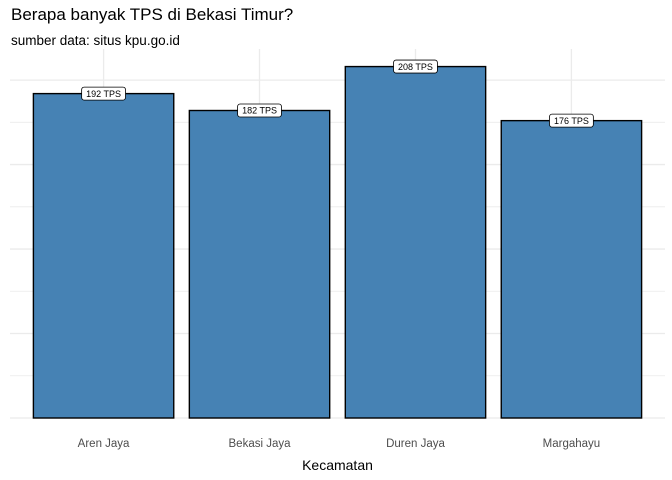  Describe the element at coordinates (95, 40) in the screenshot. I see `chart-subtitle: sumber data: situs kpu.go.id` at that location.